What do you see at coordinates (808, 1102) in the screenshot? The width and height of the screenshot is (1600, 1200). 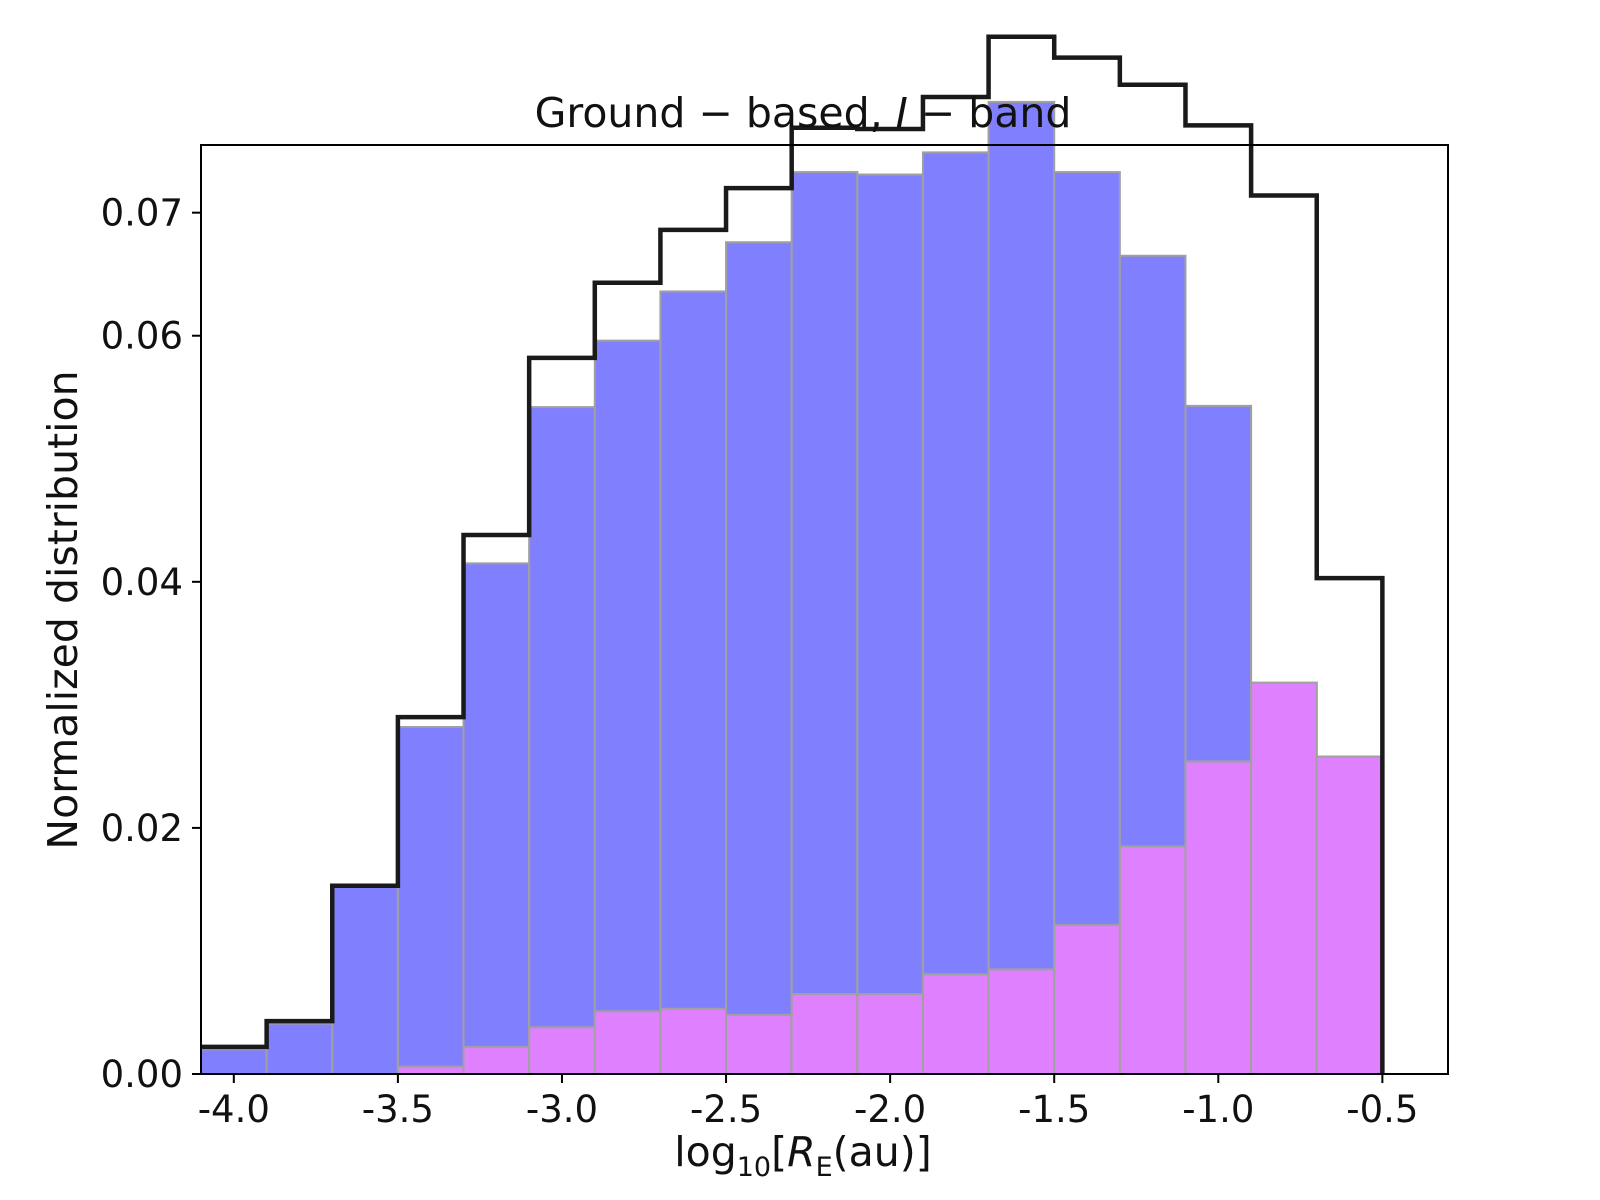 I see `x-axis-ticks: -4.0 -3.5 -3.0 -2.5 -2.0 -1.5 -1.0 -0.5` at bounding box center [808, 1102].